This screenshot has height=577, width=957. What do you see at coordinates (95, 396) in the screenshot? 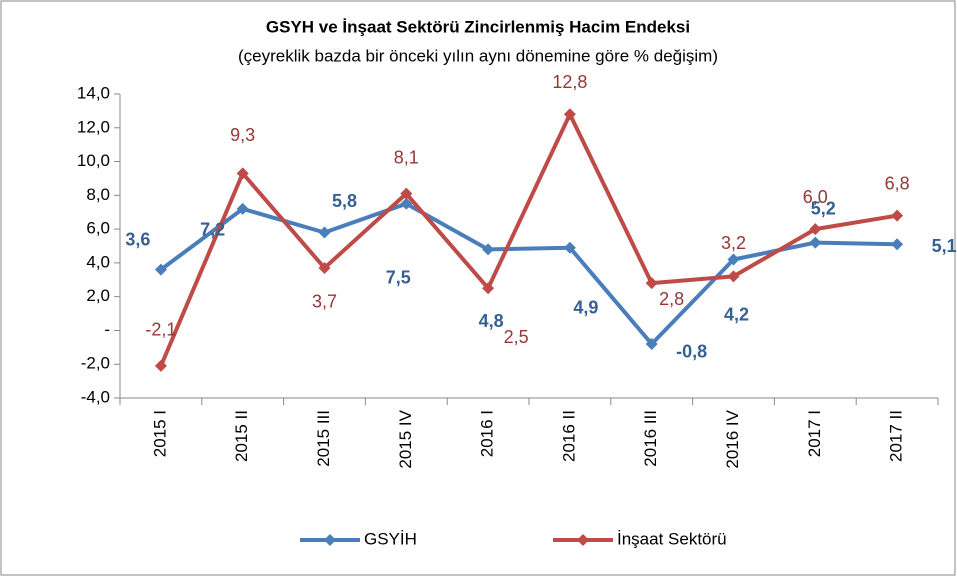
I see `y-tick-label: -4,0` at bounding box center [95, 396].